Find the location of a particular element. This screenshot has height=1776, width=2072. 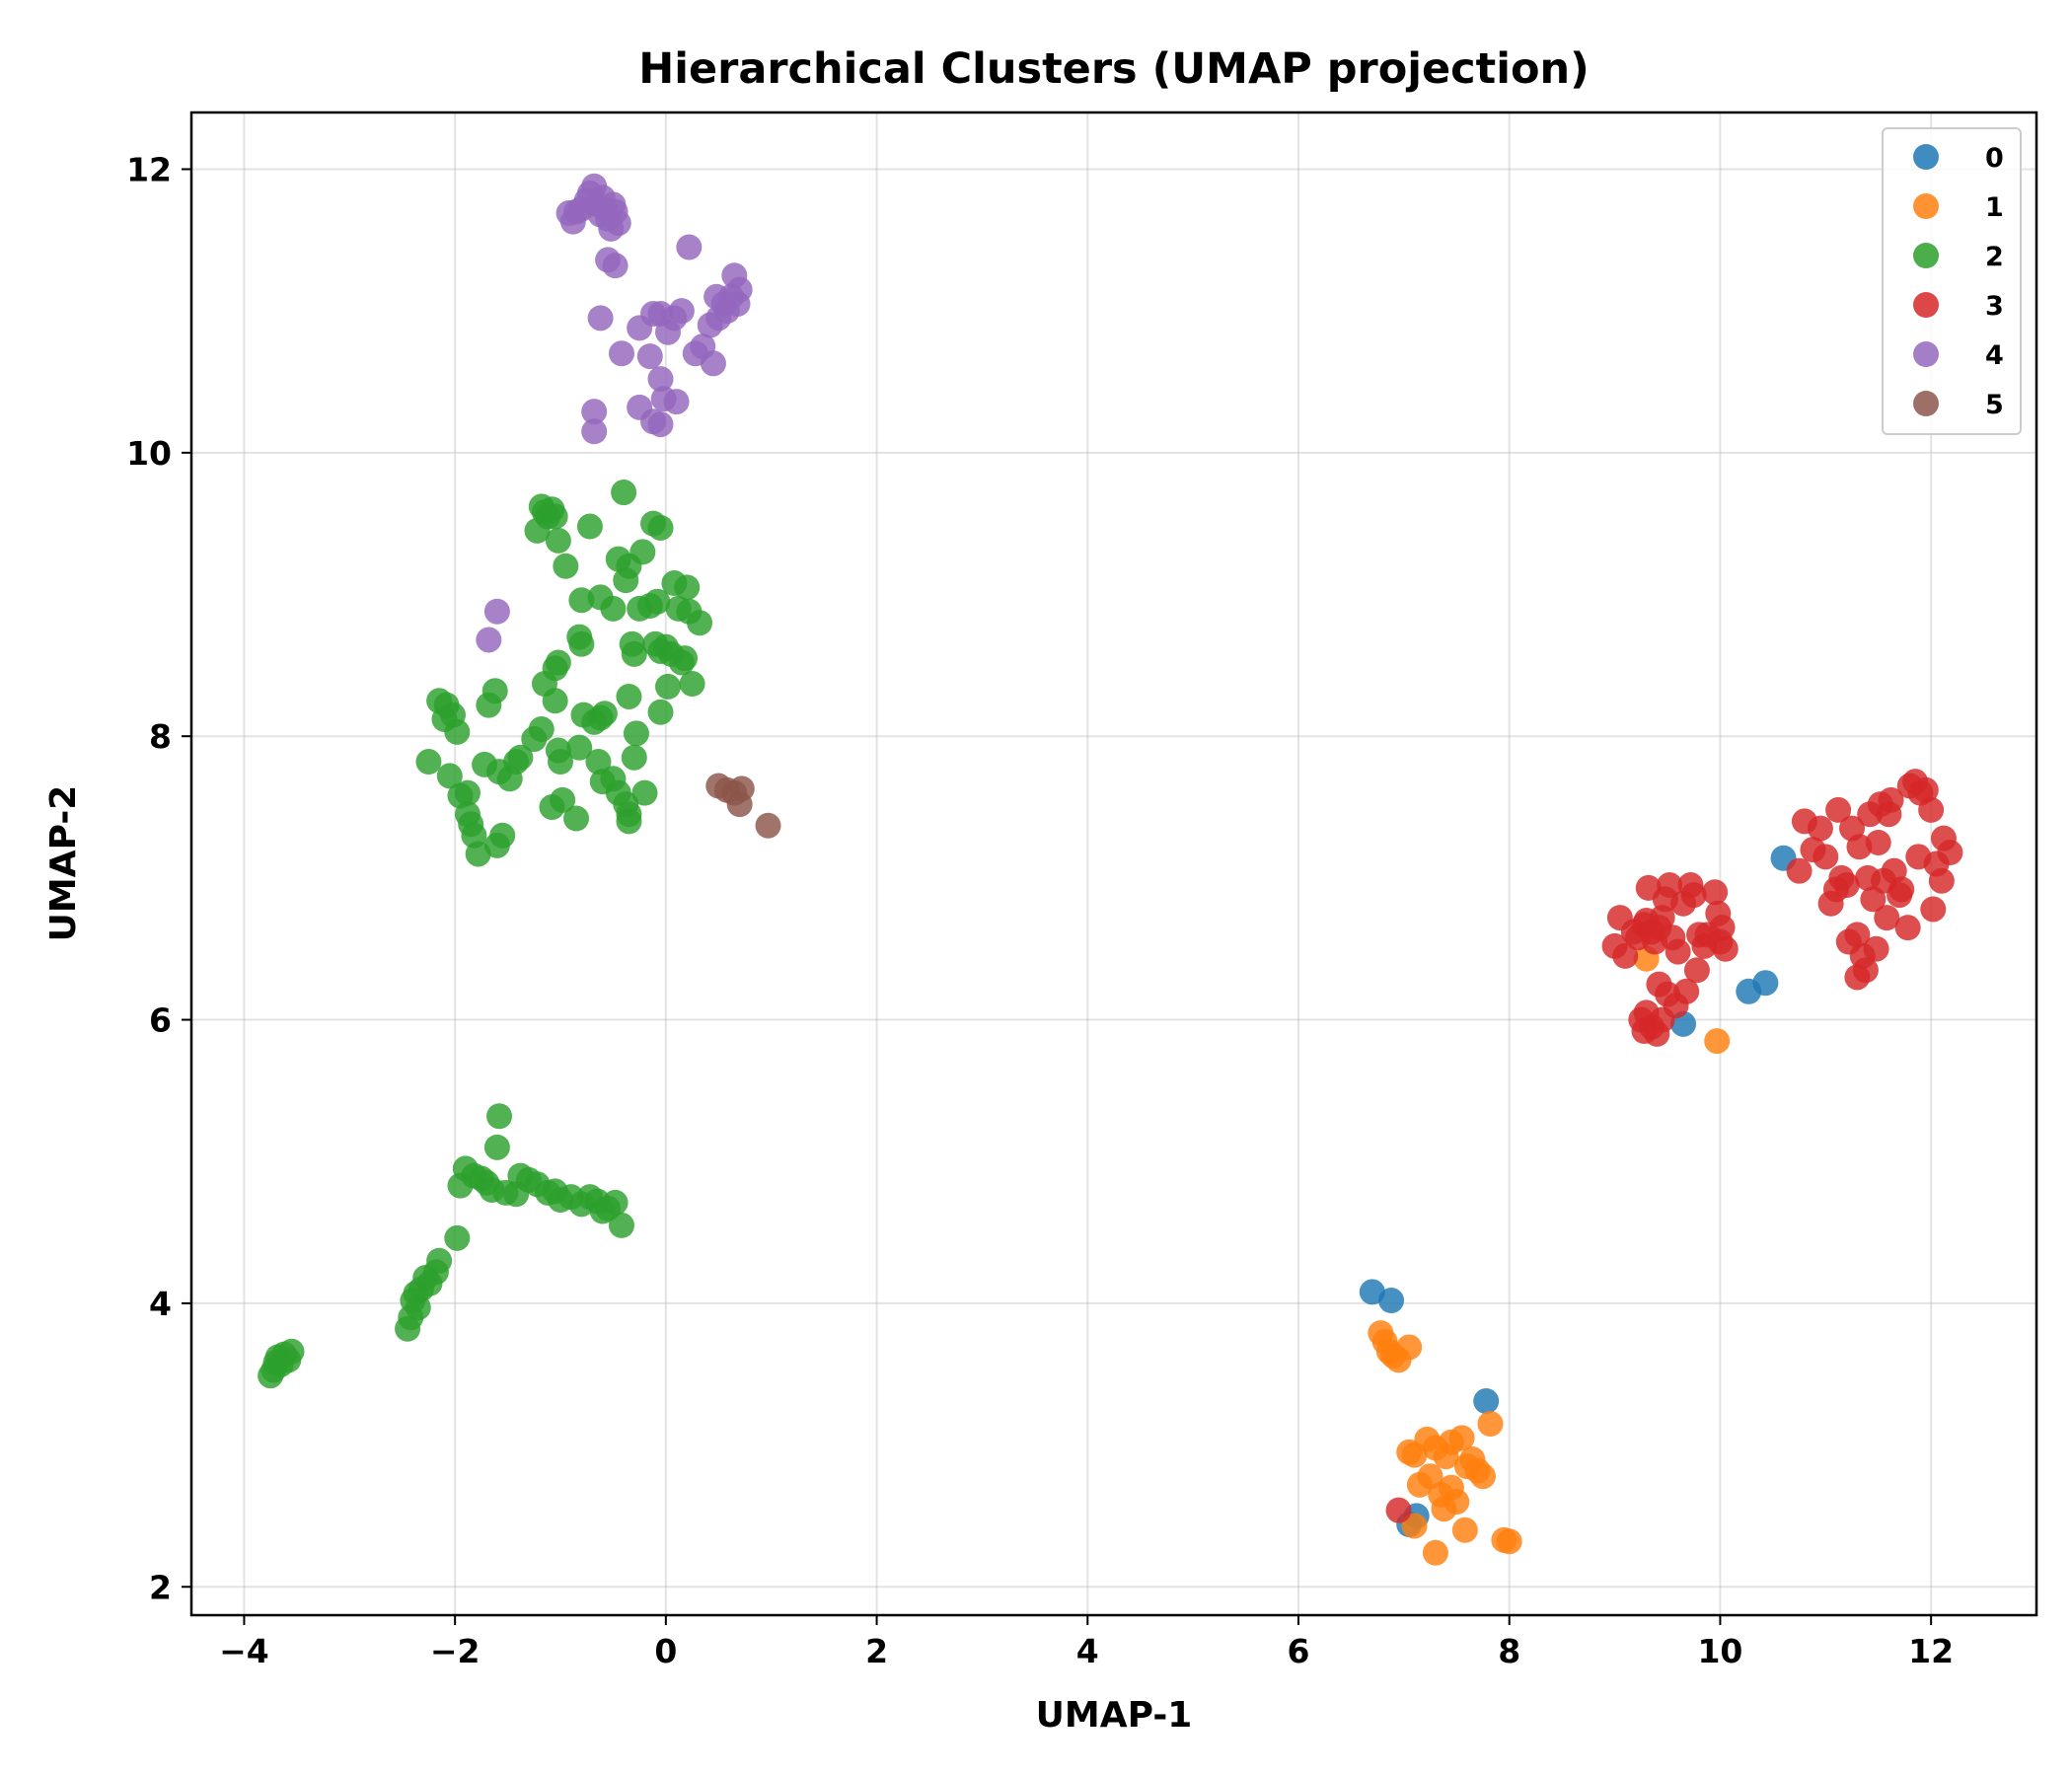

legend-label: 3 is located at coordinates (1995, 307).